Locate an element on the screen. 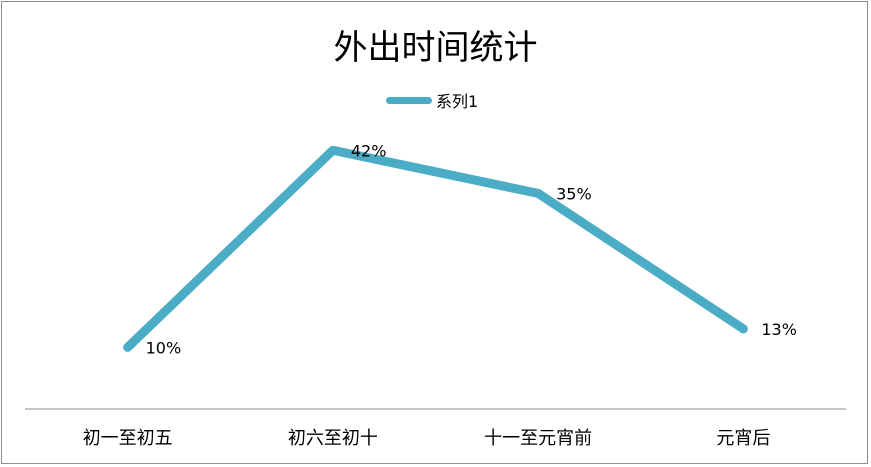 This screenshot has width=871, height=467. chart-title: 外出时间统计 is located at coordinates (435, 48).